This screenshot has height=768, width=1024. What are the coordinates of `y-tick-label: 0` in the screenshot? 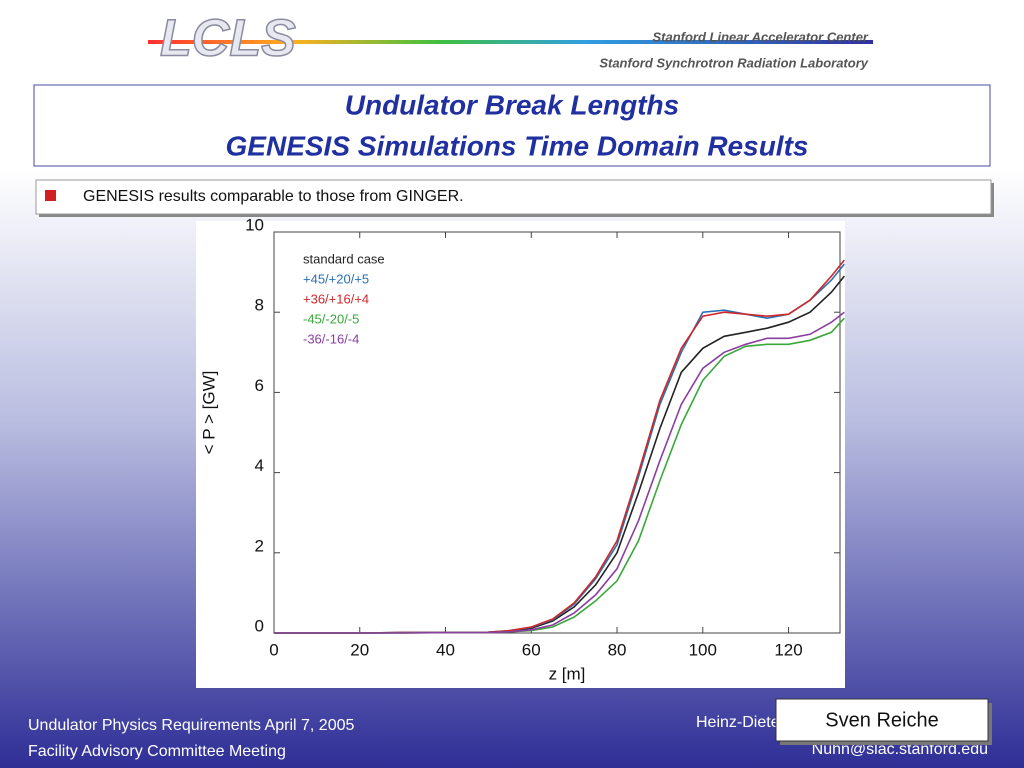 It's located at (259, 625).